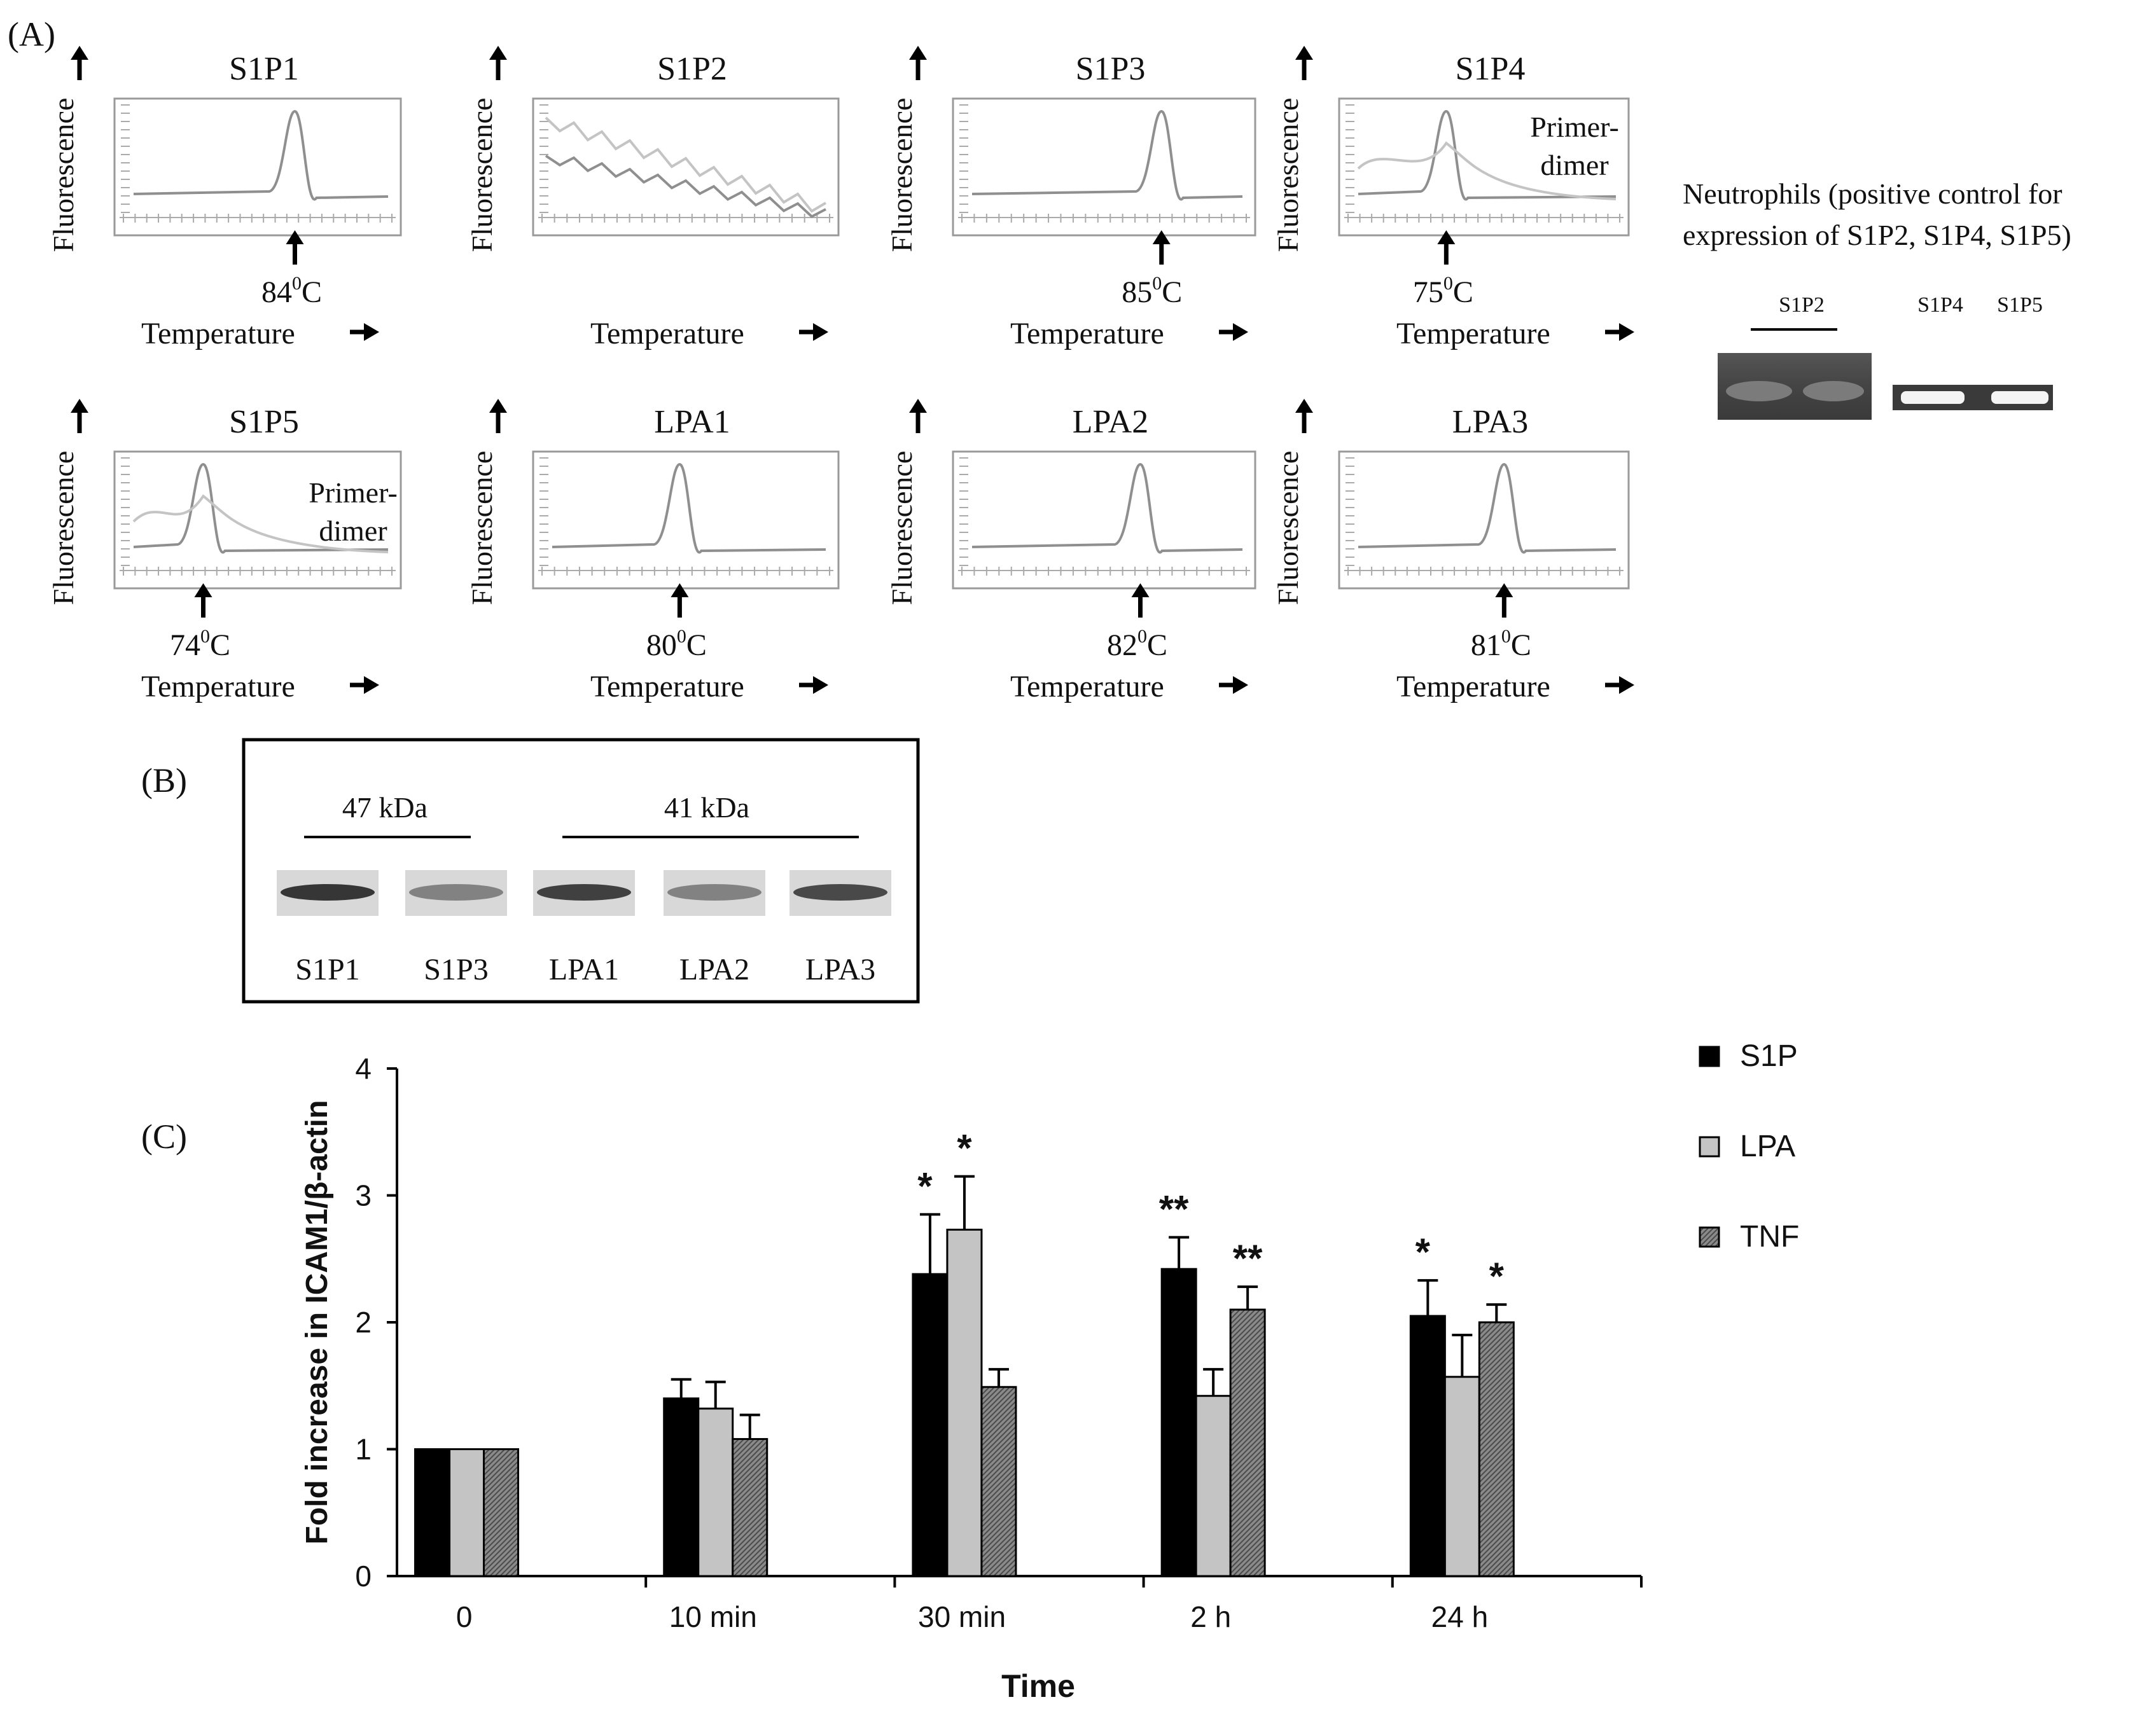 The width and height of the screenshot is (2156, 1709). Describe the element at coordinates (1933, 397) in the screenshot. I see `gel-band-s1p4` at that location.